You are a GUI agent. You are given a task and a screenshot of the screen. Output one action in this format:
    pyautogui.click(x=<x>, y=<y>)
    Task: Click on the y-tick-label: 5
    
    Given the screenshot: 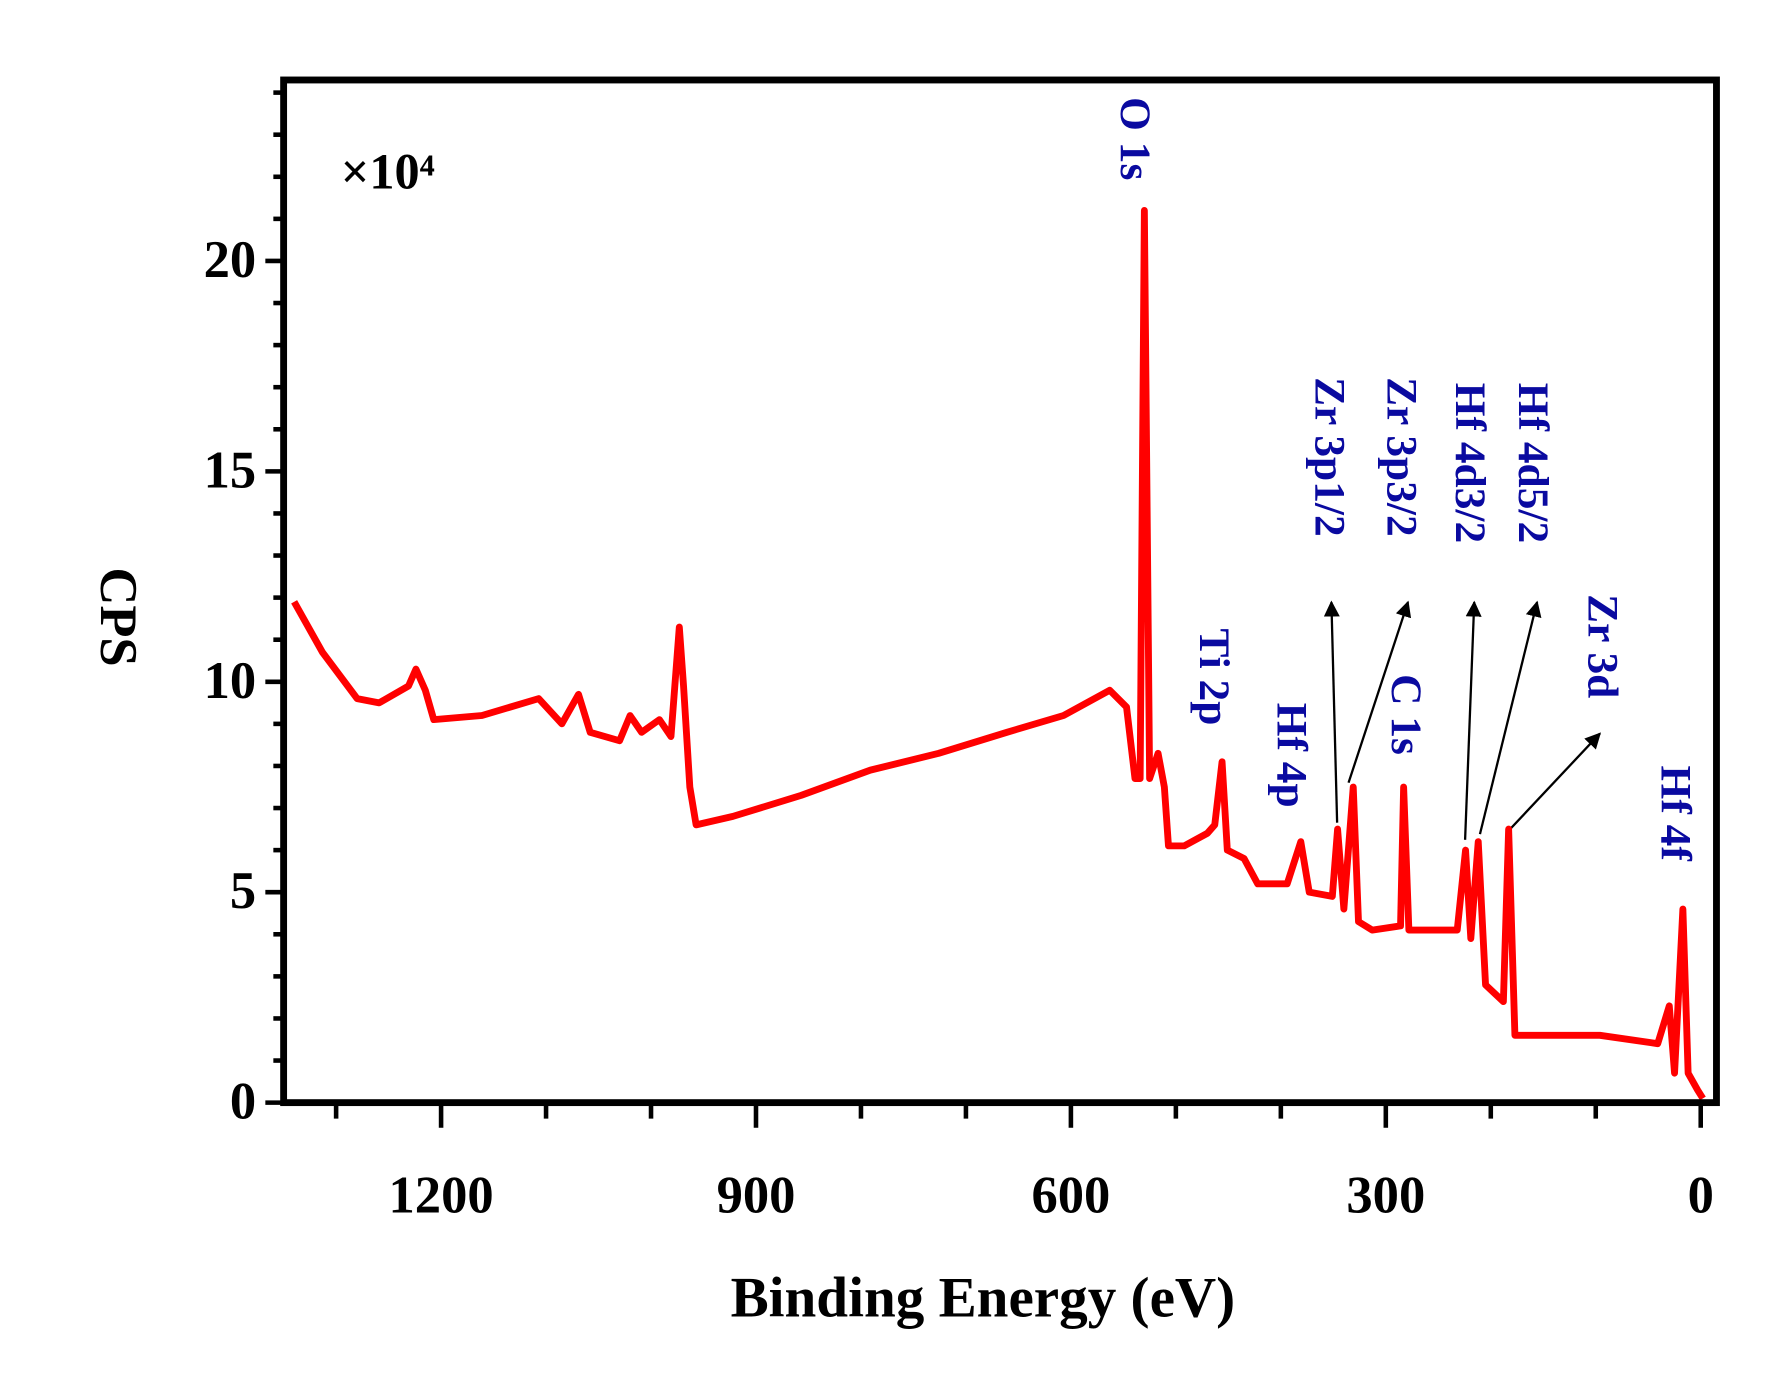 What is the action you would take?
    pyautogui.click(x=243, y=891)
    